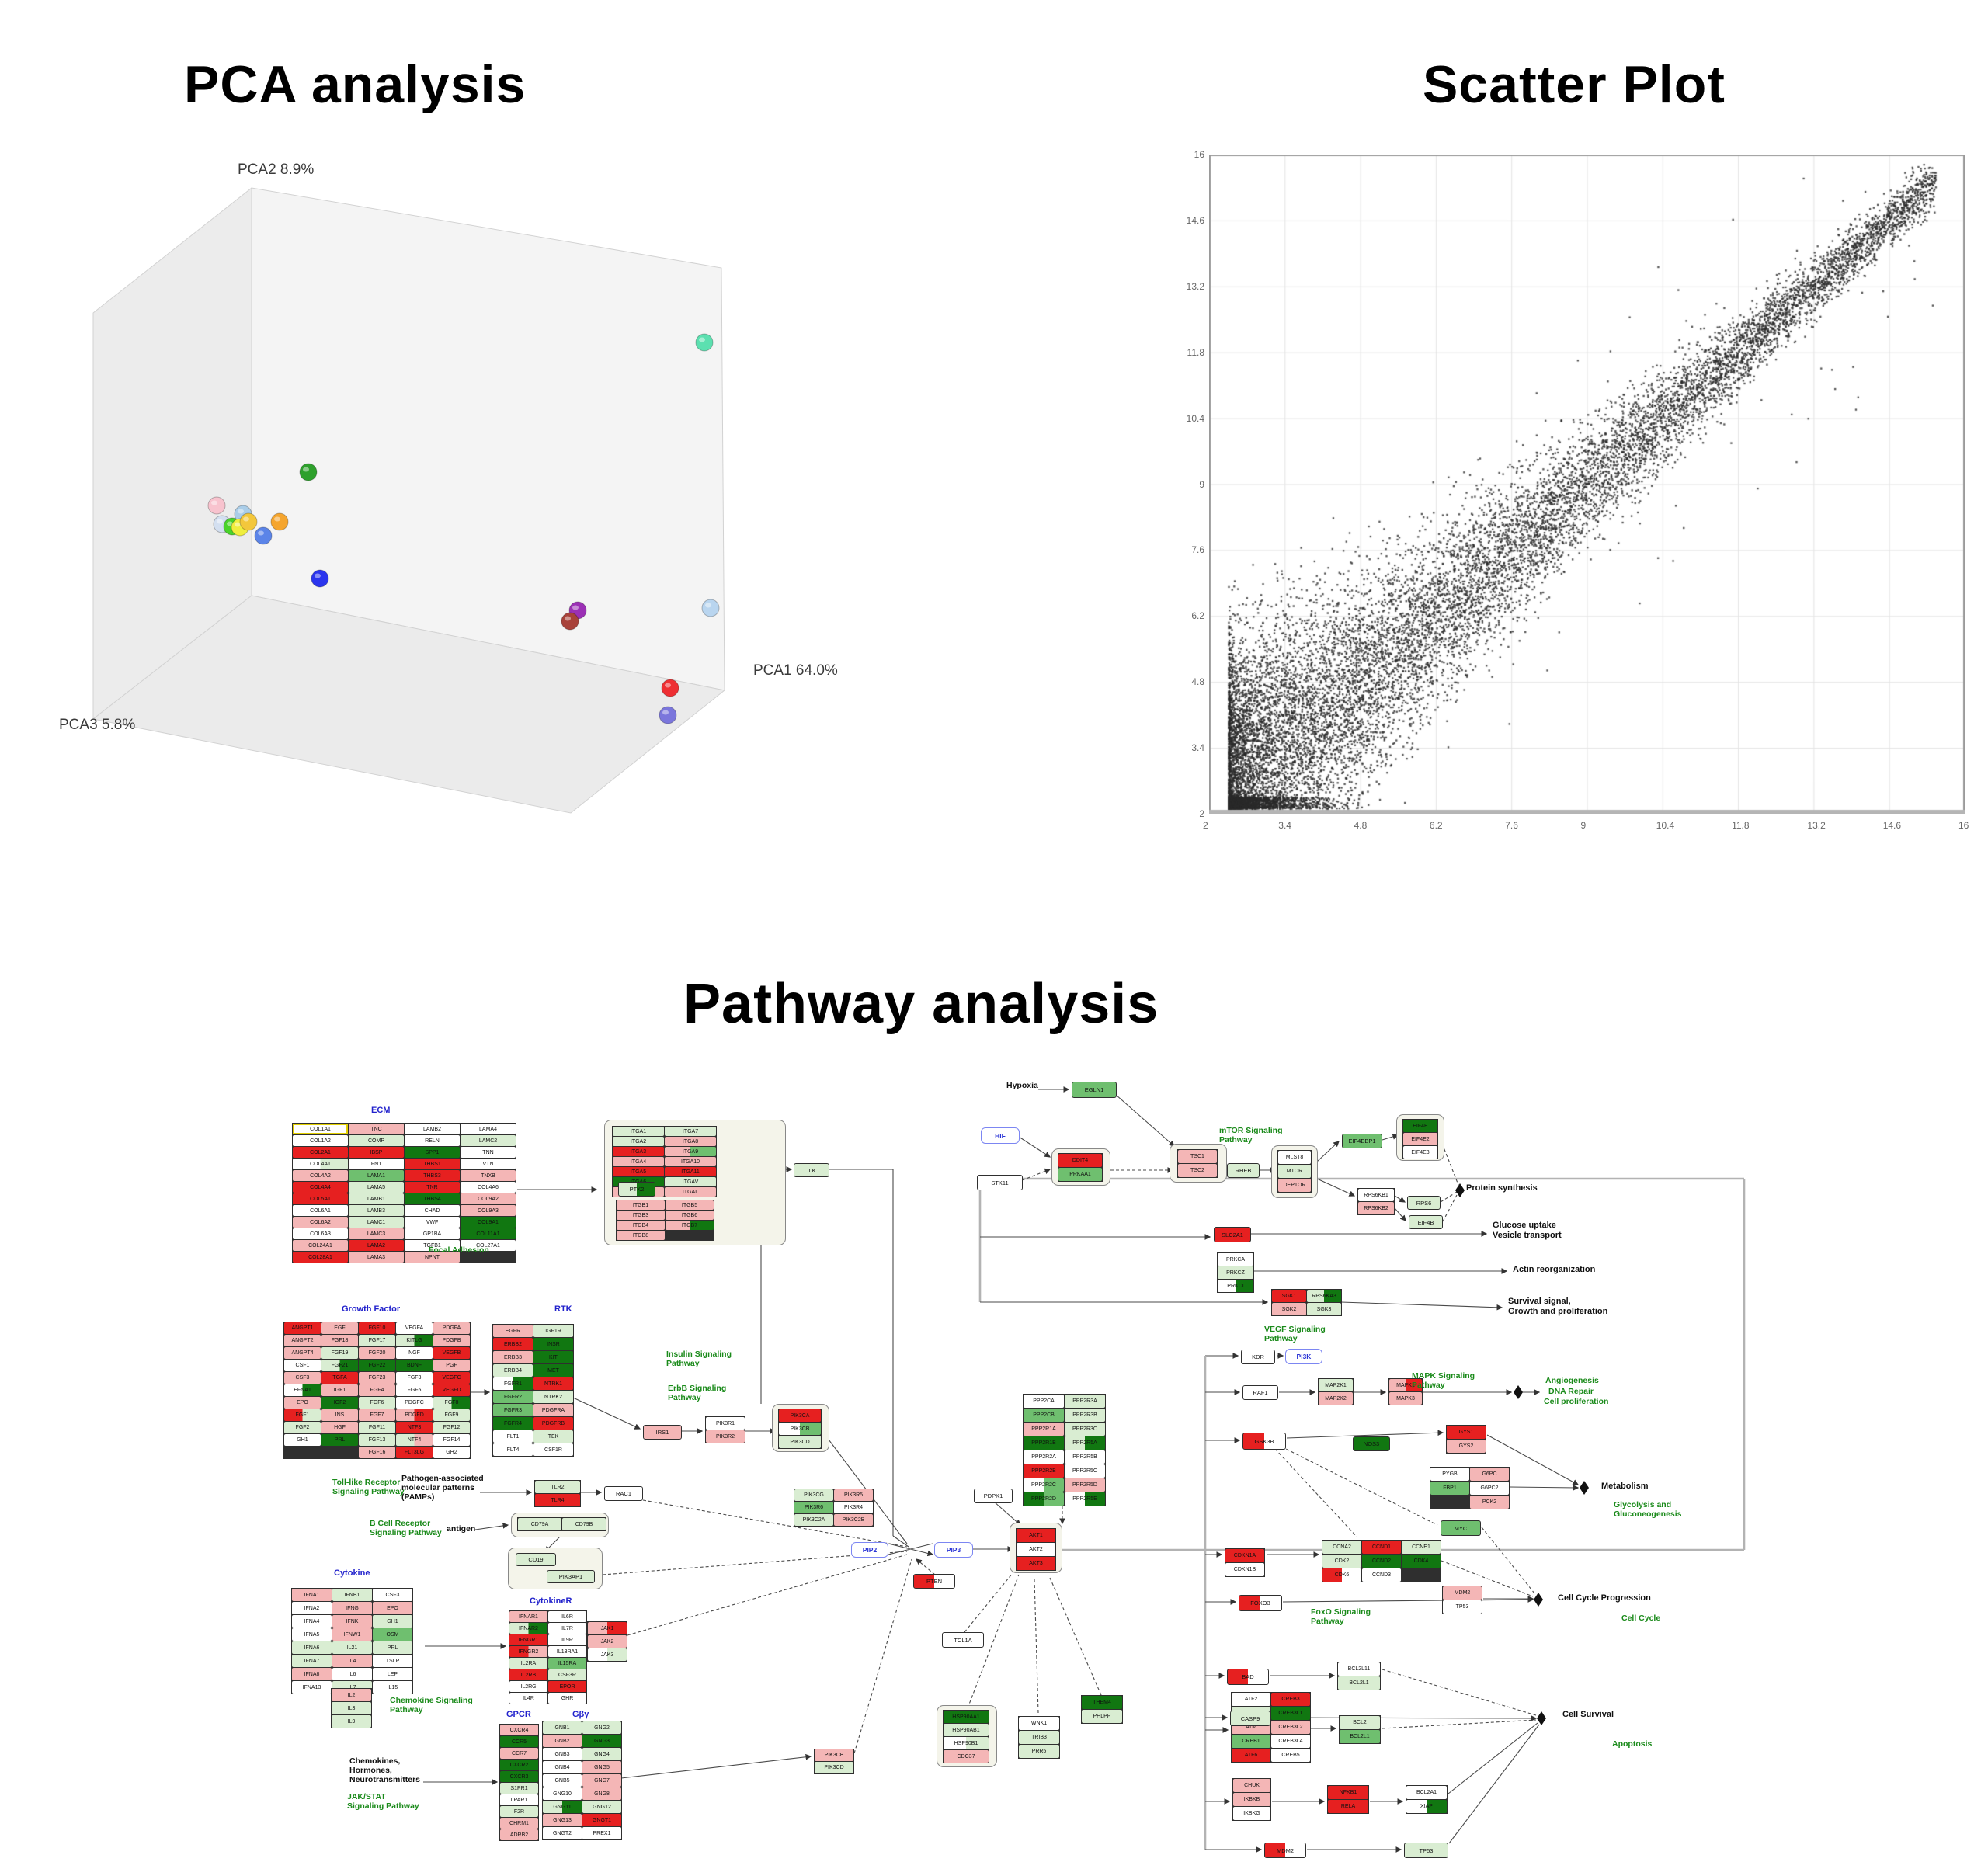 The height and width of the screenshot is (1862, 1988). I want to click on gene-box-IFNGR1: IFNGR1, so click(528, 1639).